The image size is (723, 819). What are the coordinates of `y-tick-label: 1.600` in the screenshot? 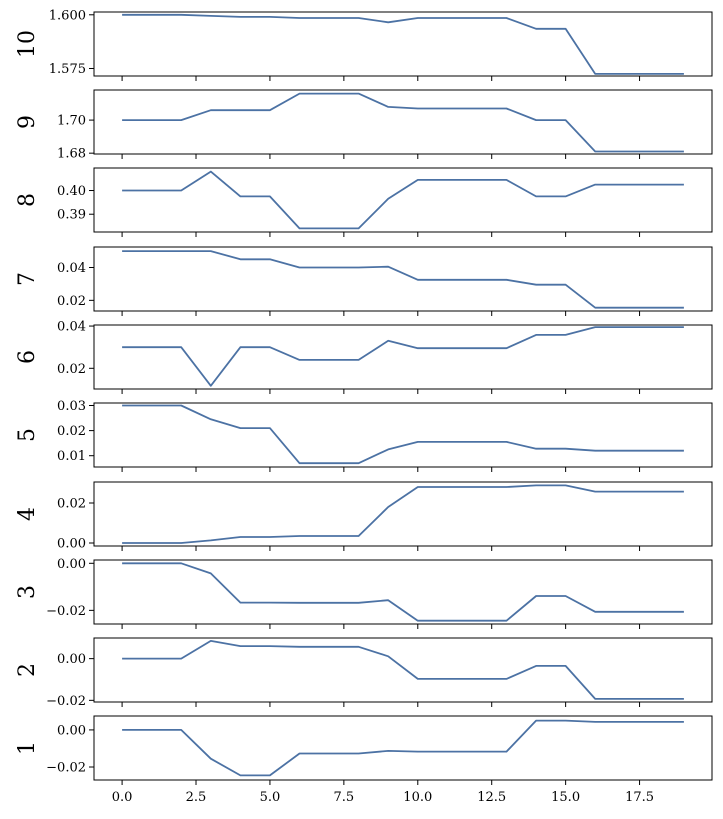 It's located at (67, 15).